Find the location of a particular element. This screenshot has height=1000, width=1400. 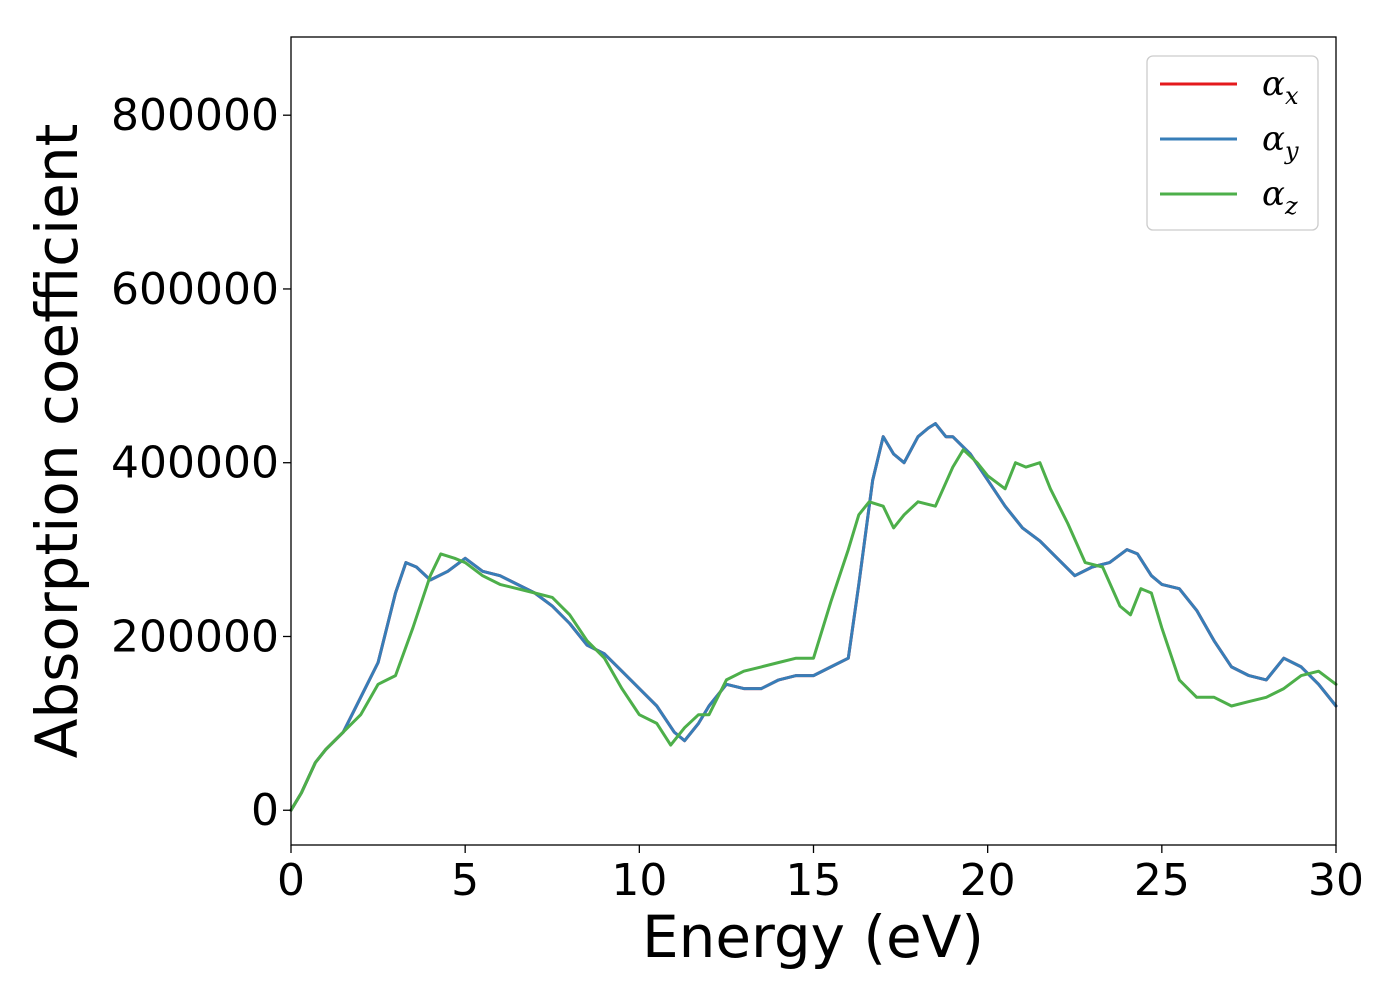

x-axis-title: Energy (eV) is located at coordinates (813, 937).